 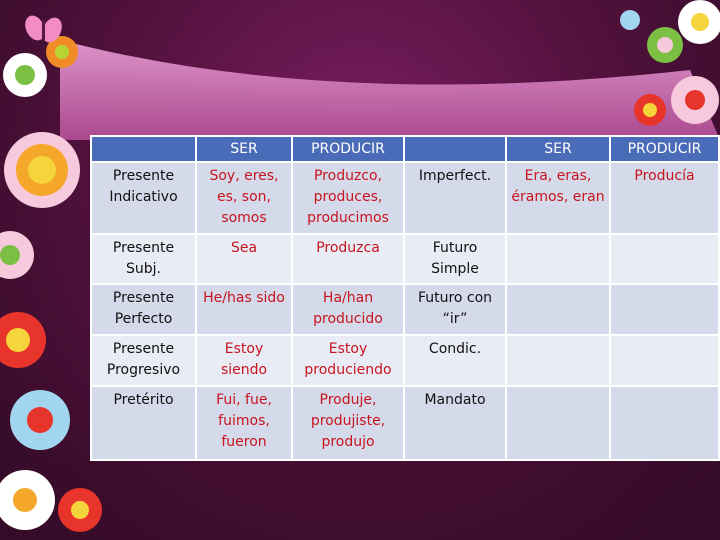 I want to click on tense-label: Futuro con “ir”, so click(x=455, y=309).